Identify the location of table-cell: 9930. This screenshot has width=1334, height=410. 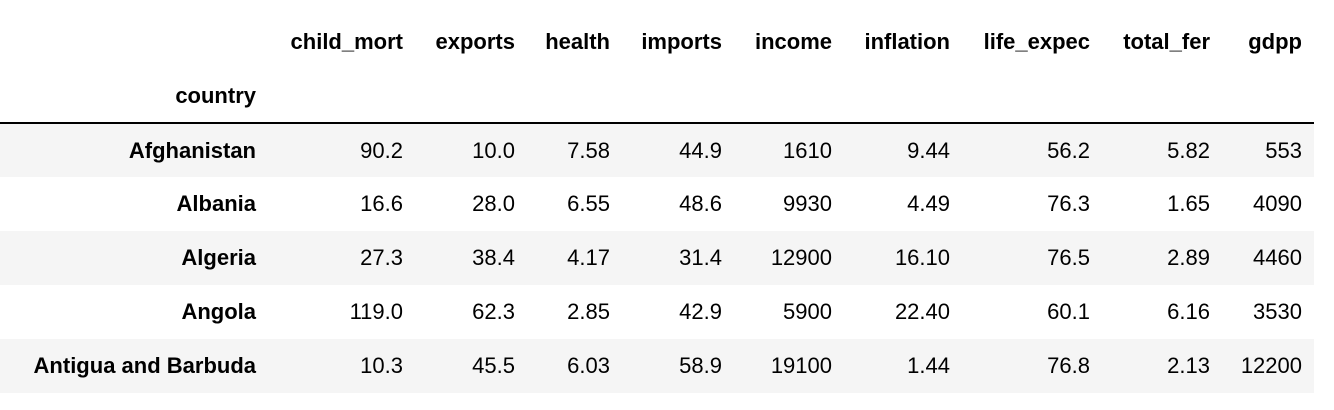
(807, 203).